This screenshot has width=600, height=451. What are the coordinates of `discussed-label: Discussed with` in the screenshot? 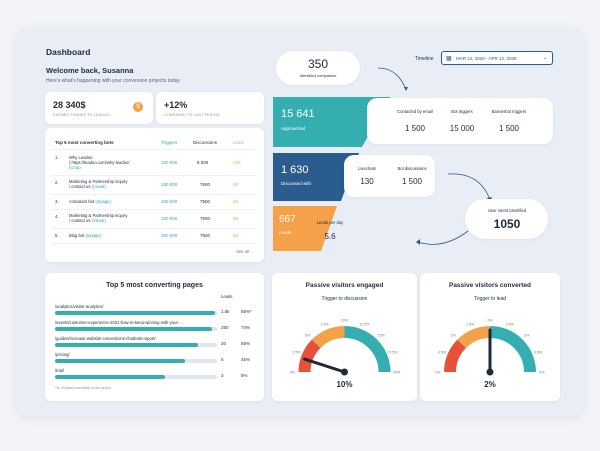 It's located at (296, 183).